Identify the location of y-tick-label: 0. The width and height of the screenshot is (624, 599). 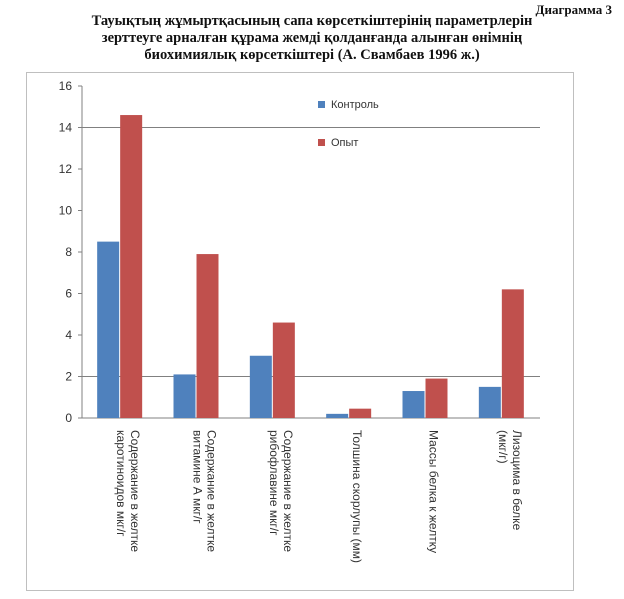
(68, 418).